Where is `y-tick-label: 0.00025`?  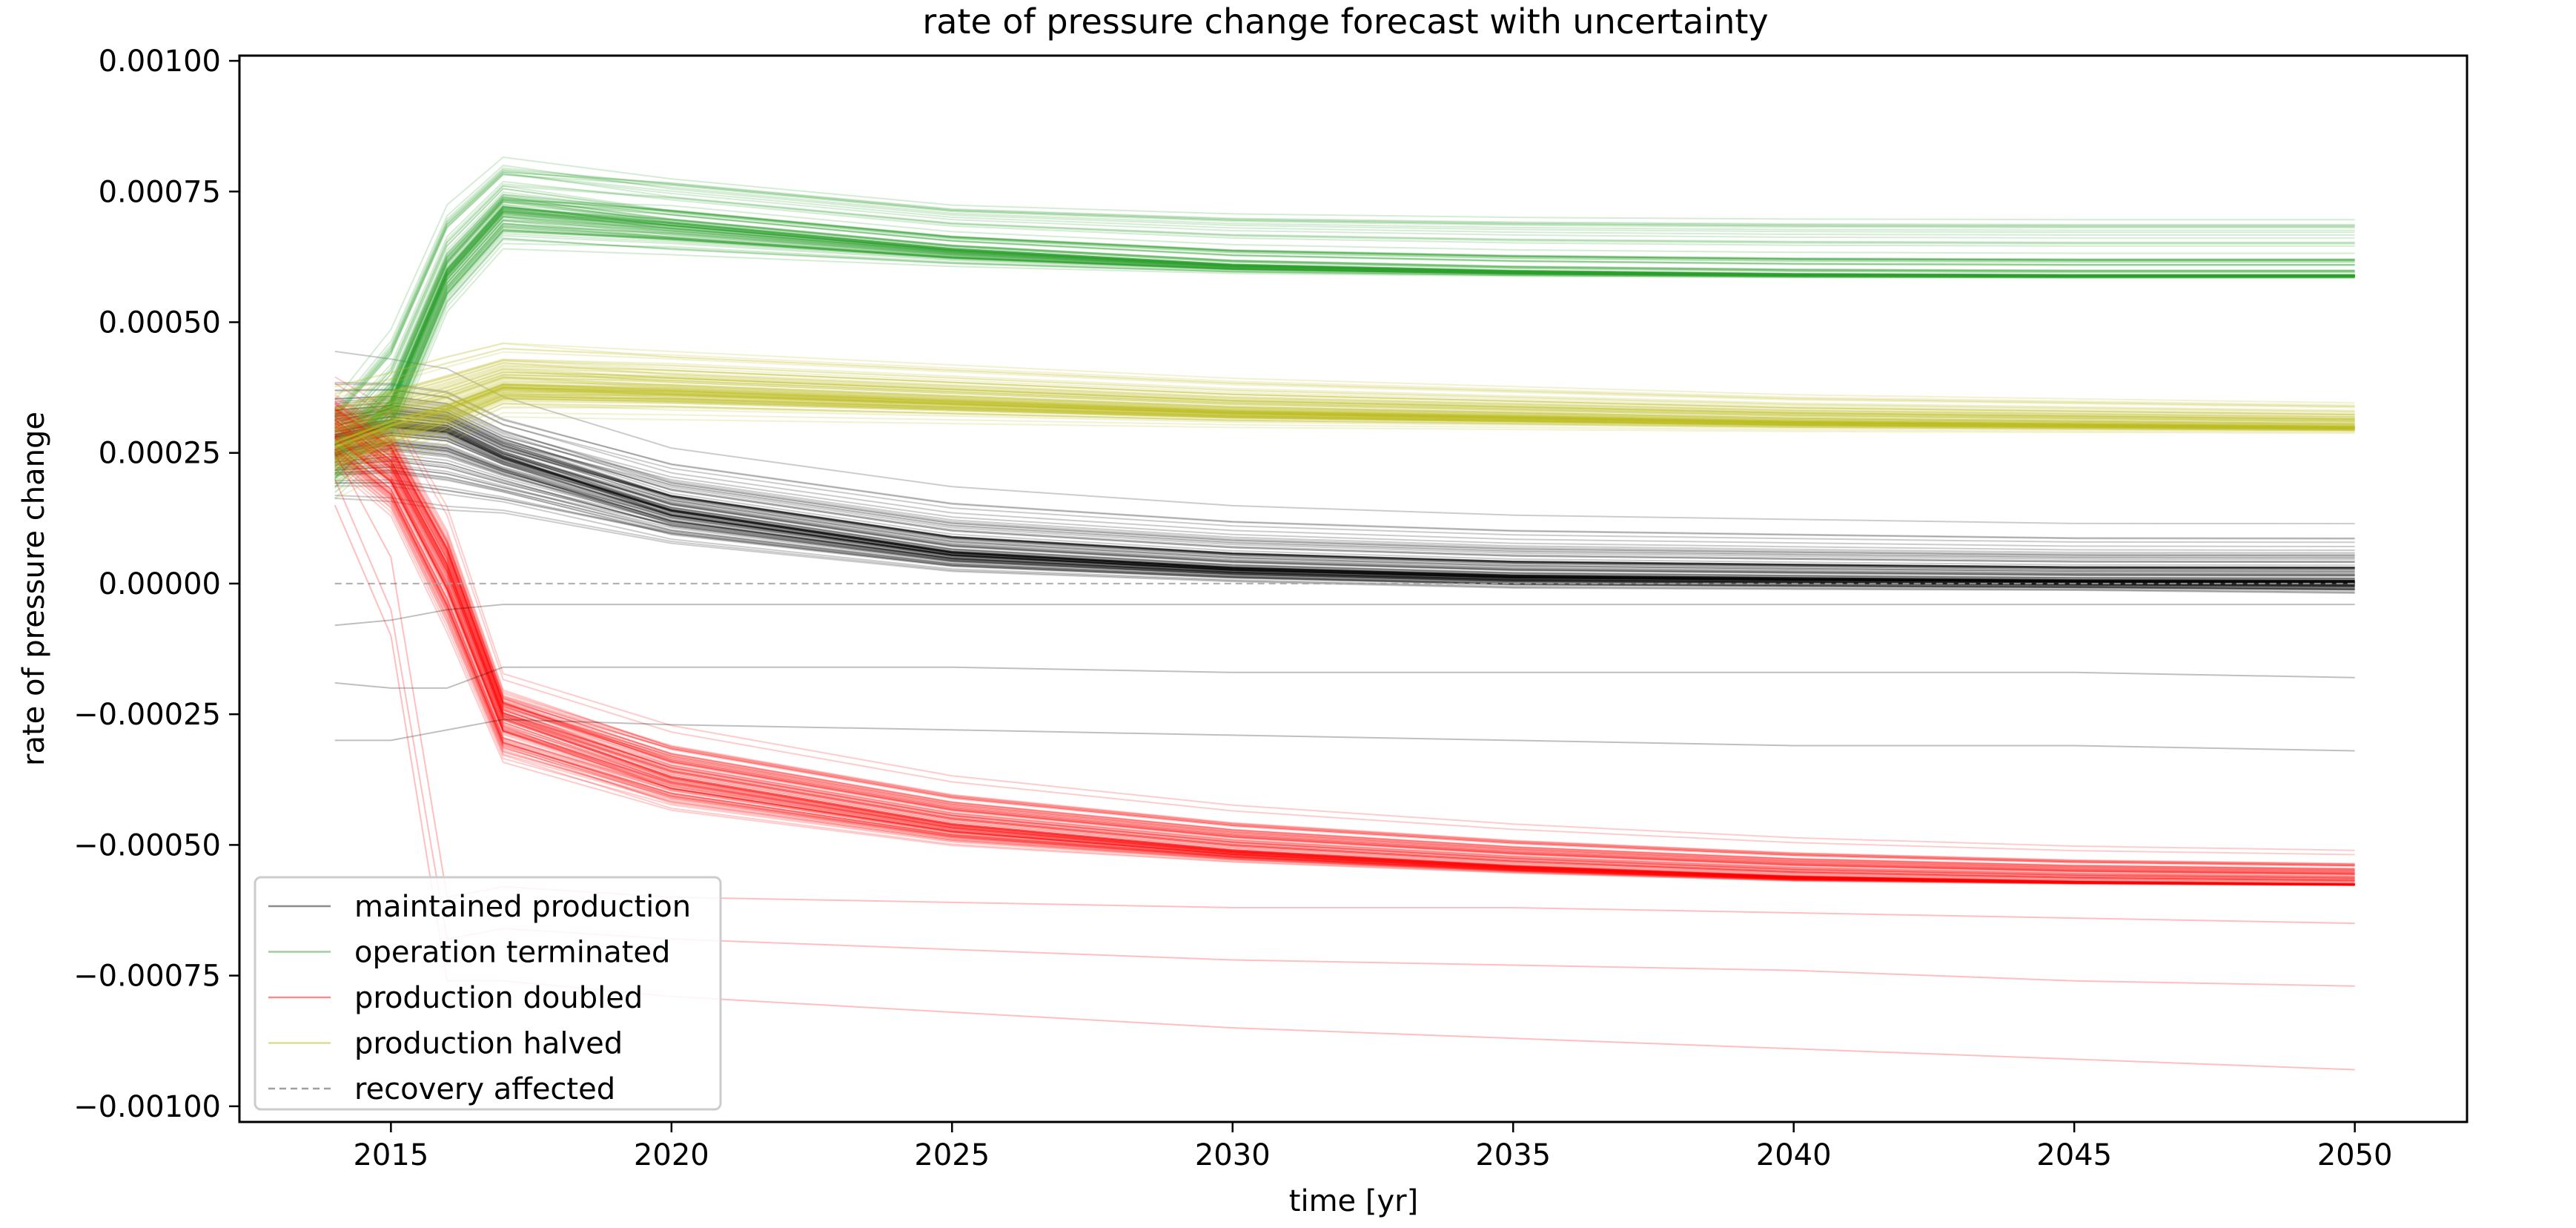
y-tick-label: 0.00025 is located at coordinates (160, 454).